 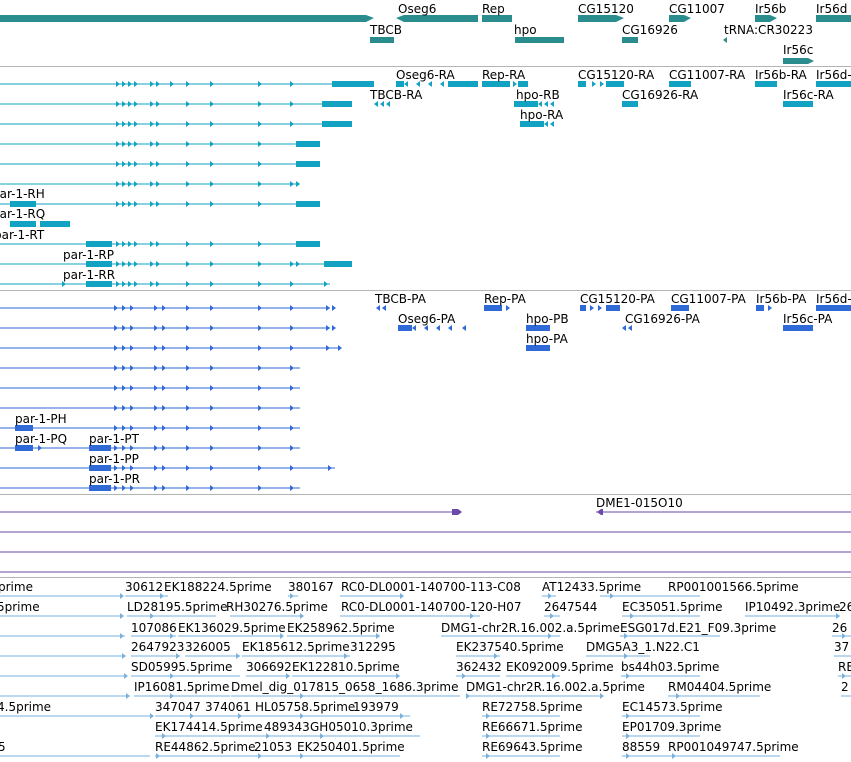 What do you see at coordinates (22, 194) in the screenshot?
I see `transcript-label: par-1-RH` at bounding box center [22, 194].